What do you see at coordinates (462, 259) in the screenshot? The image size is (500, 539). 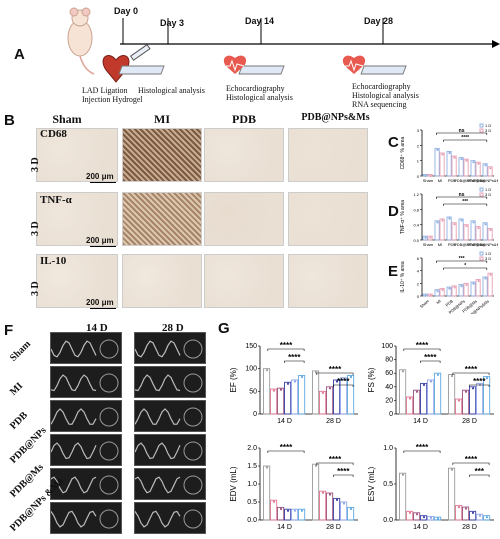 I see `sig-label: ***` at bounding box center [462, 259].